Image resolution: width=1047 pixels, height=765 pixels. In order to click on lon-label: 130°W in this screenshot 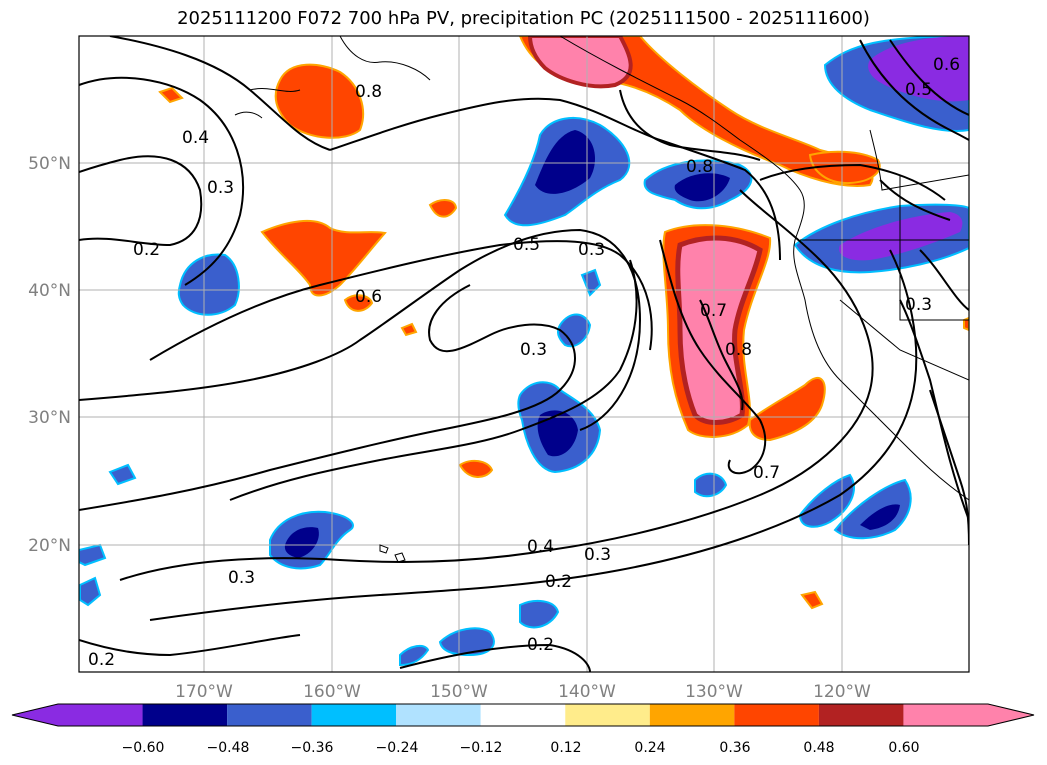, I will do `click(714, 692)`.